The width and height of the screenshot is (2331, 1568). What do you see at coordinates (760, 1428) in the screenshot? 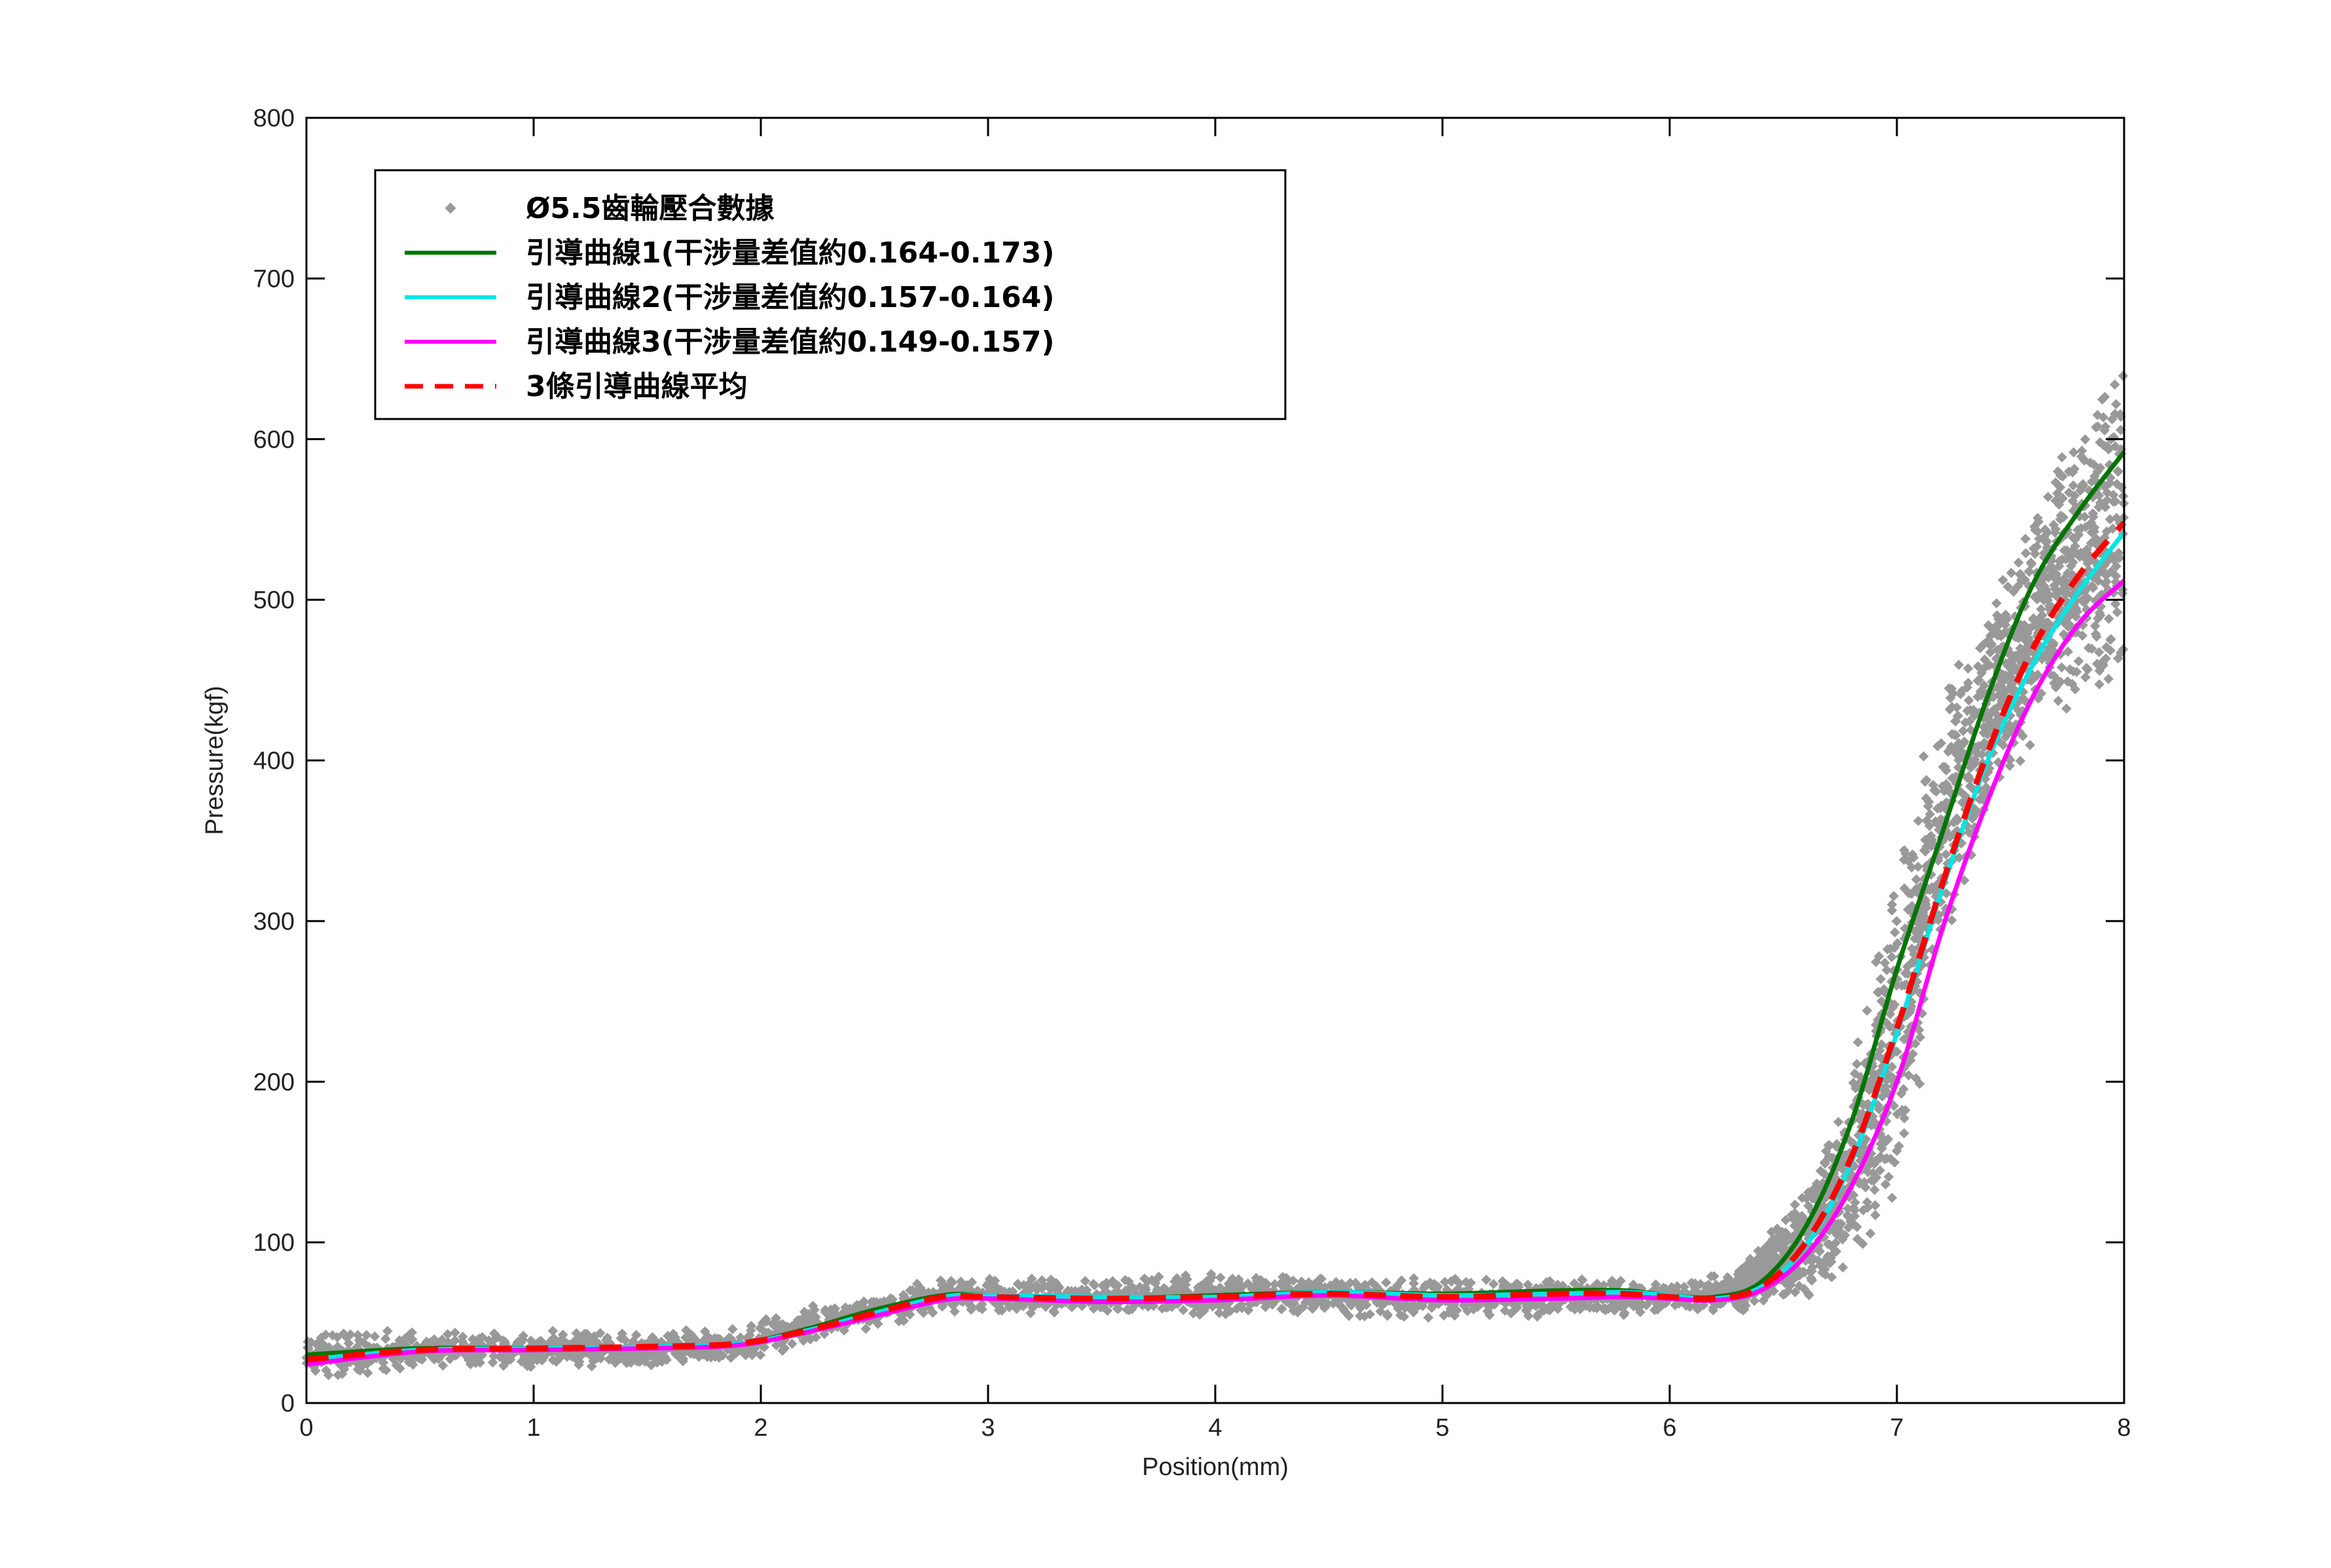
I see `x-tick-label: 2` at bounding box center [760, 1428].